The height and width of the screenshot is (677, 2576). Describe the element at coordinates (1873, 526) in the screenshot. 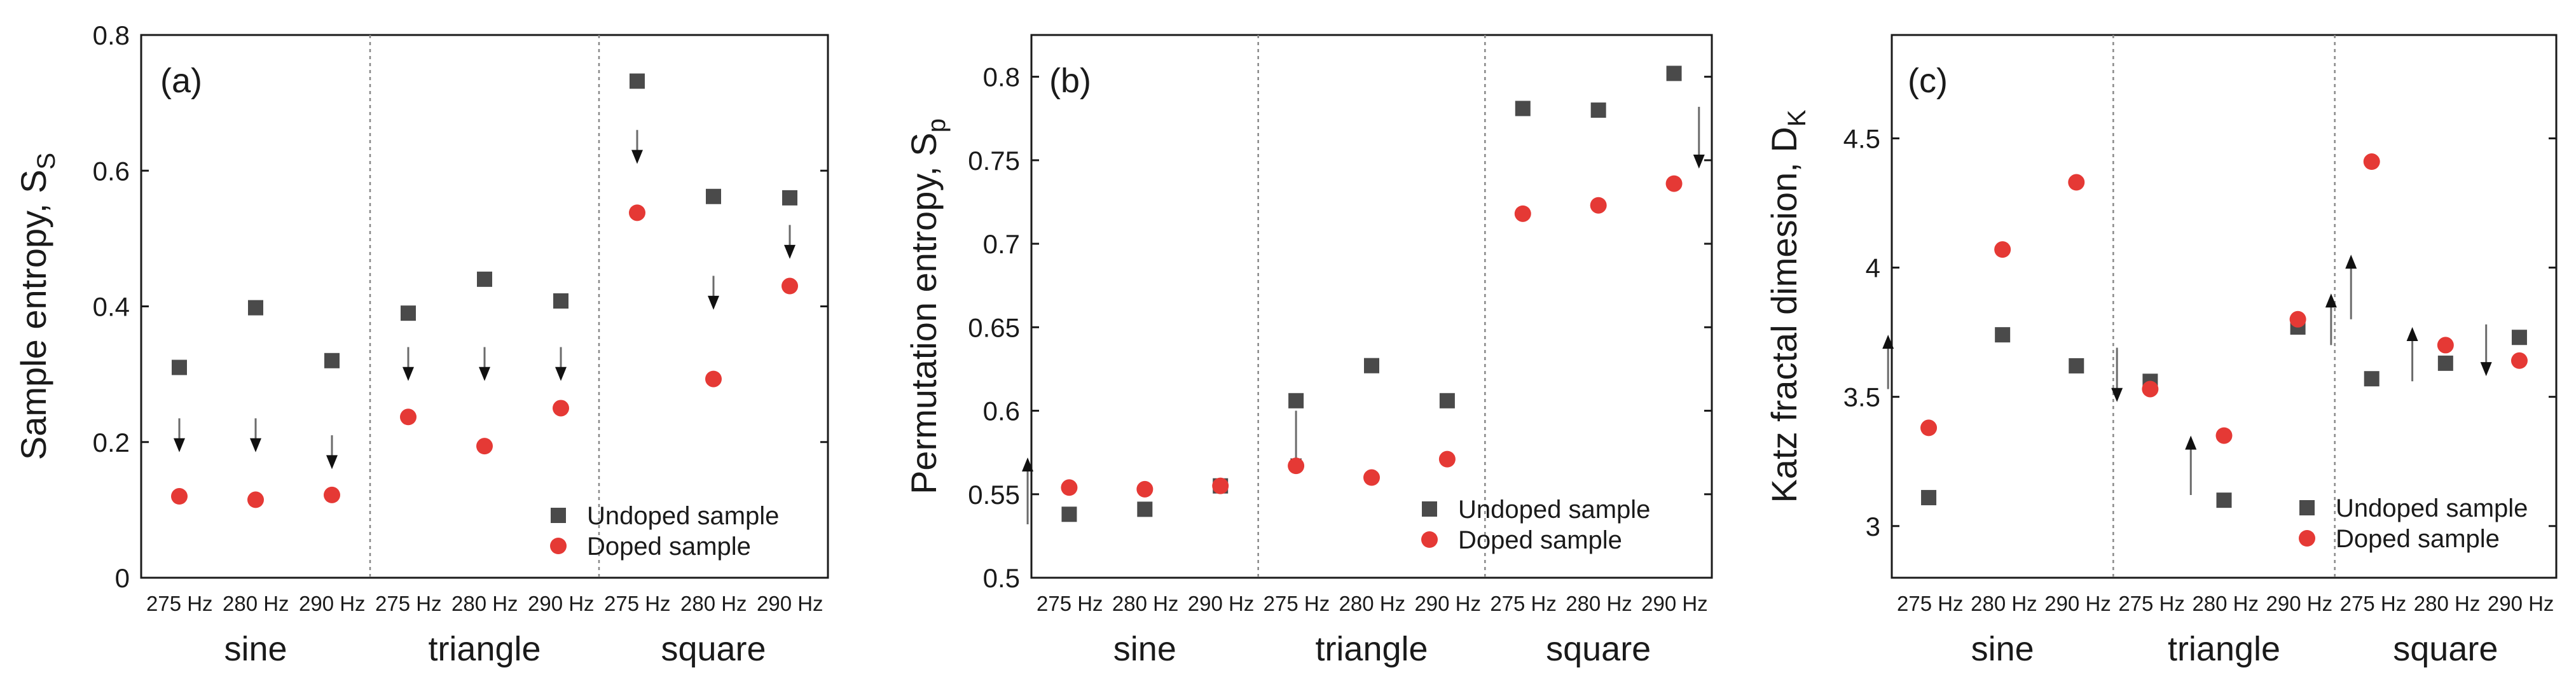

I see `y-tick-label: 3` at that location.